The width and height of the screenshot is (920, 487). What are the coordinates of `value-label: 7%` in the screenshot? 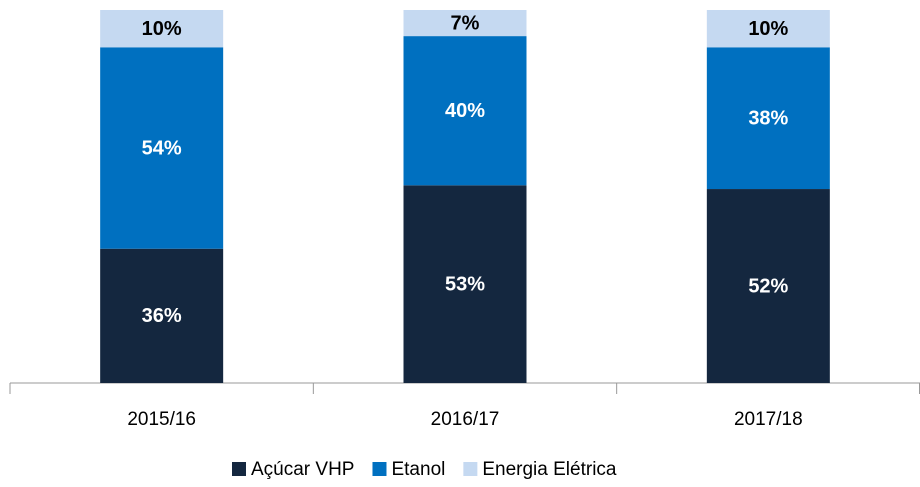 It's located at (465, 23).